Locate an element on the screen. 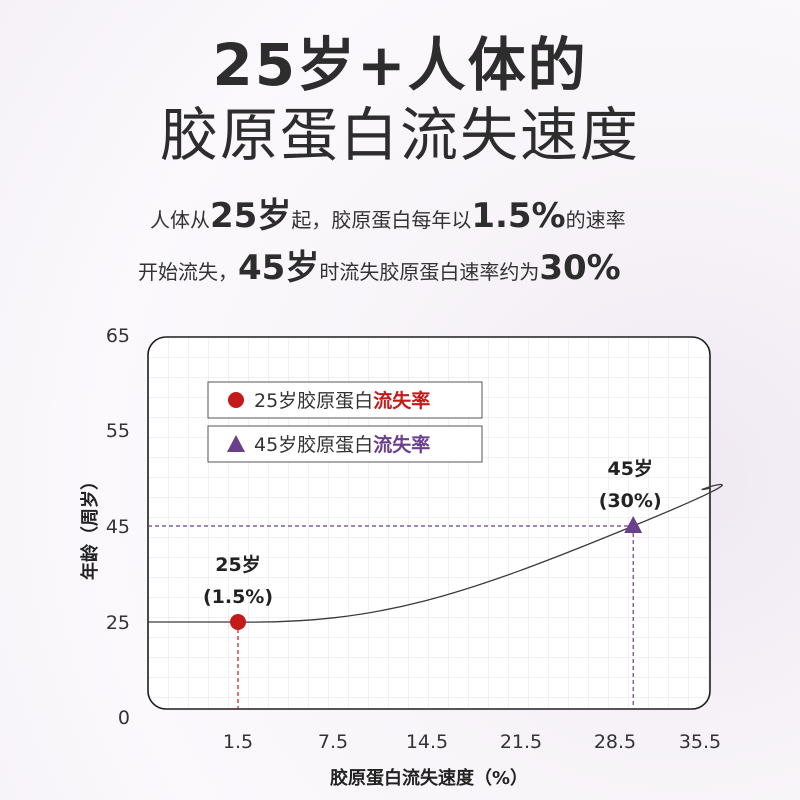  sub1-highlight-rate: 1.5% is located at coordinates (518, 216).